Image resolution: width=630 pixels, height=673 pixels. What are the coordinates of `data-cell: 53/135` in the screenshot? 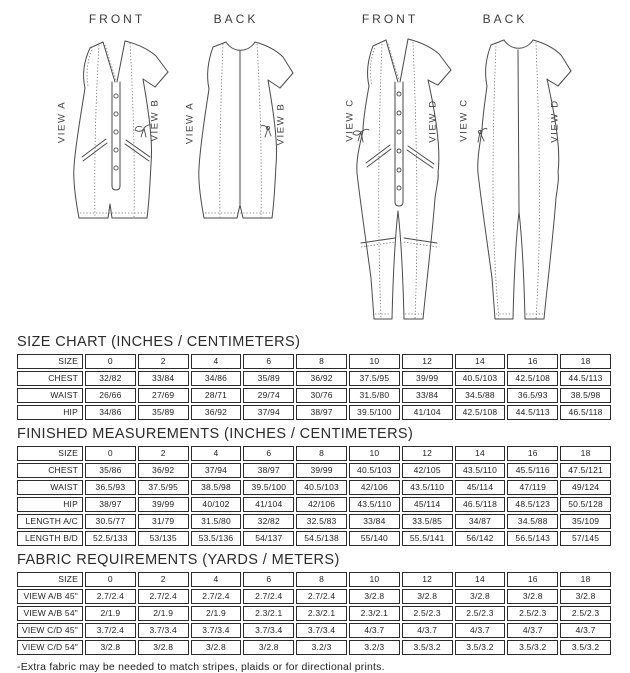 It's located at (163, 538).